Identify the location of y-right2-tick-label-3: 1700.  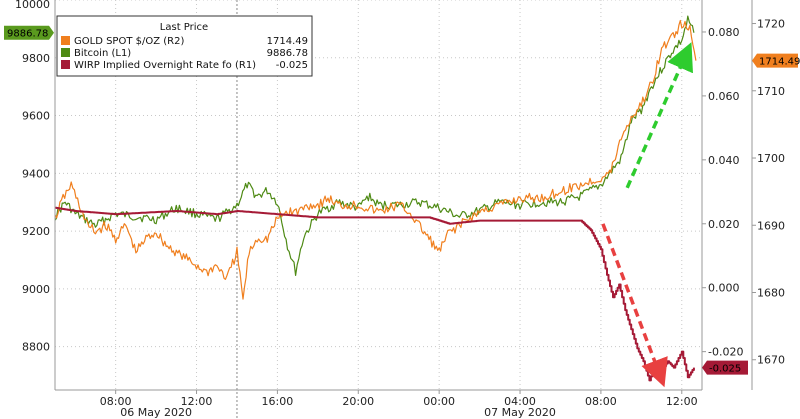
(771, 158).